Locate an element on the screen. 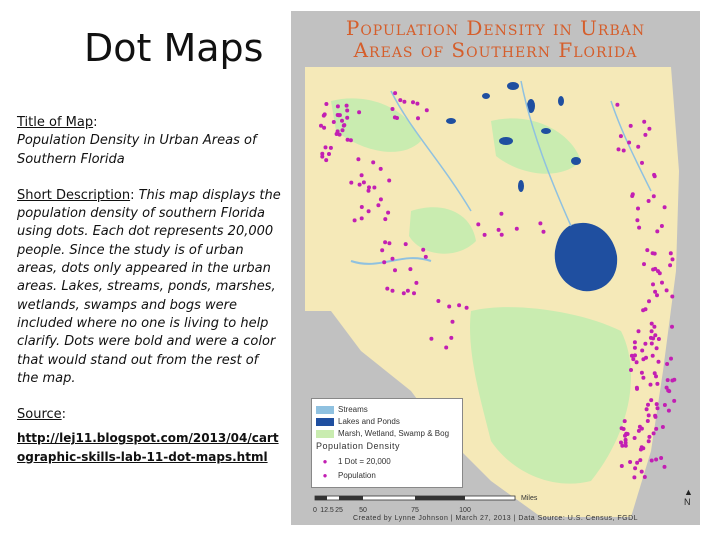 This screenshot has height=540, width=720. legend-dot-value-label: 1 Dot = 20,000 is located at coordinates (364, 461).